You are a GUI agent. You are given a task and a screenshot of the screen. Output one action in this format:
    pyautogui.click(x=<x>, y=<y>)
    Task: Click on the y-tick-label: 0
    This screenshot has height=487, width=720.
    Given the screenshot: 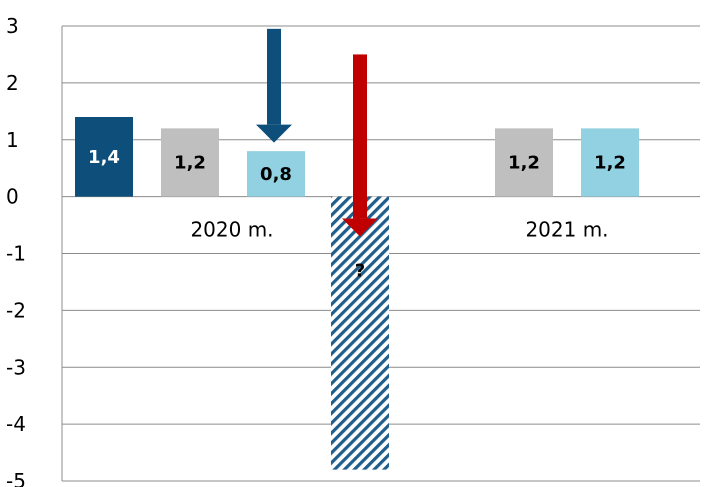 What is the action you would take?
    pyautogui.click(x=12, y=197)
    